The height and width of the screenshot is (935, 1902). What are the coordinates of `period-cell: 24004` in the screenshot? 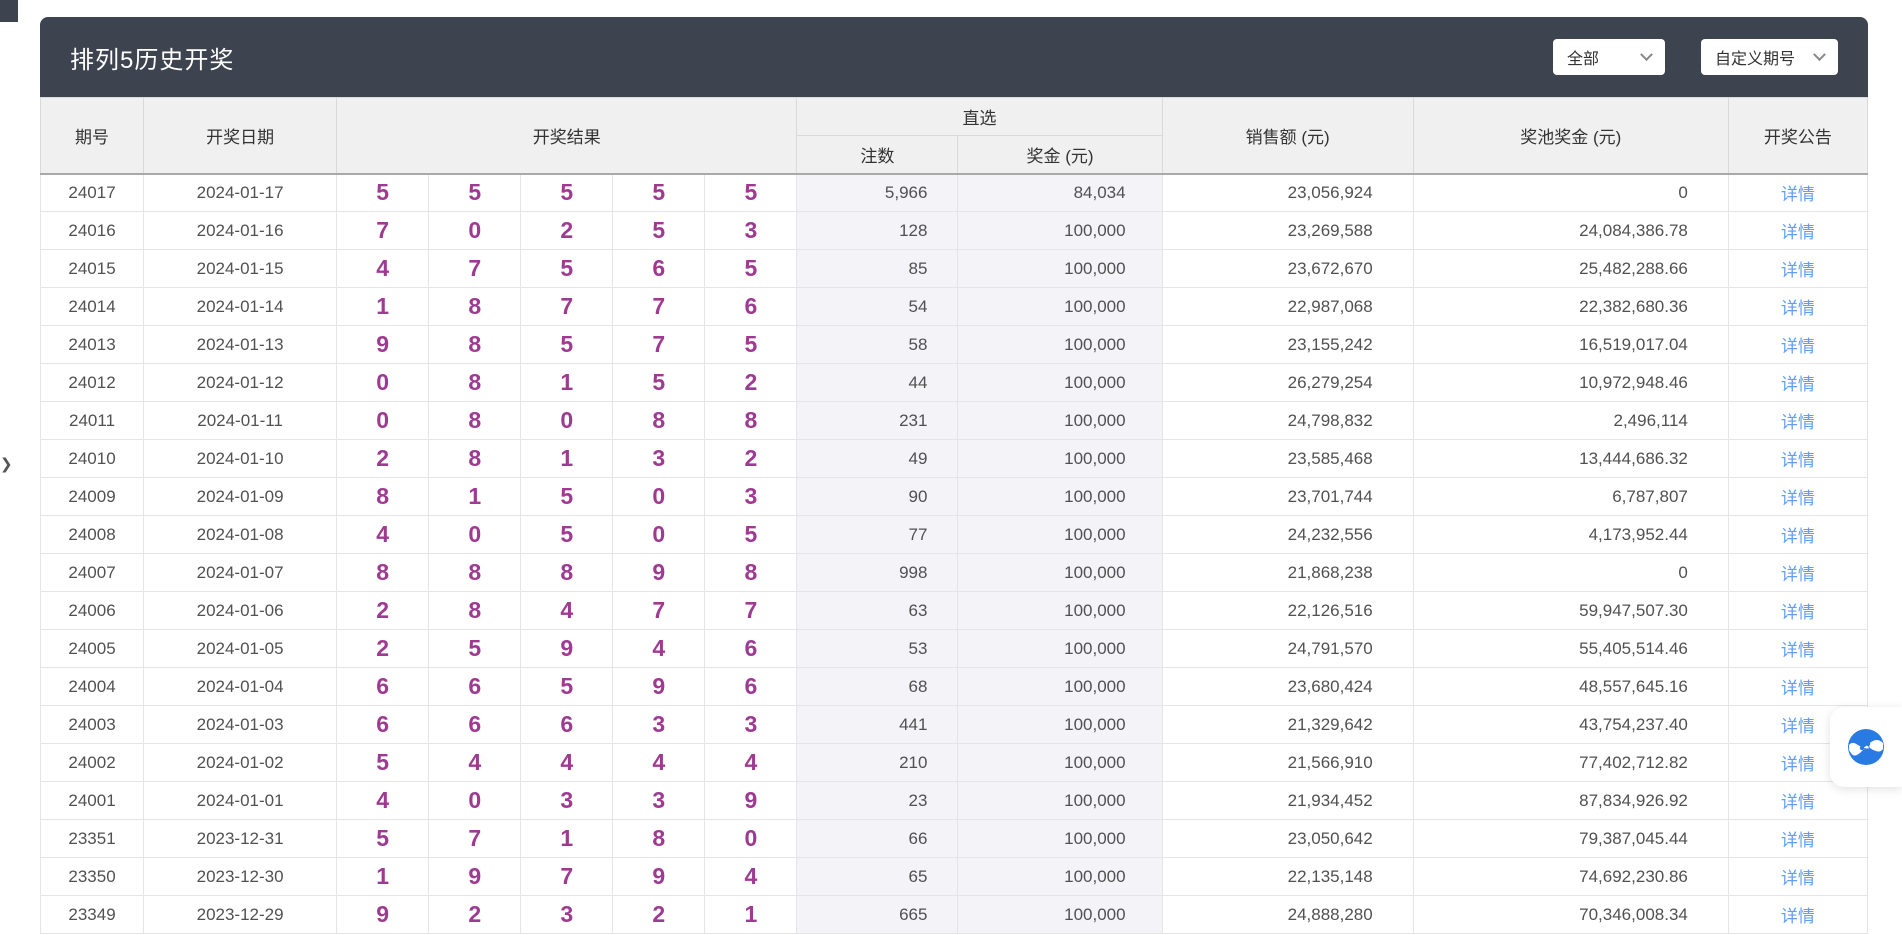 It's located at (92, 686).